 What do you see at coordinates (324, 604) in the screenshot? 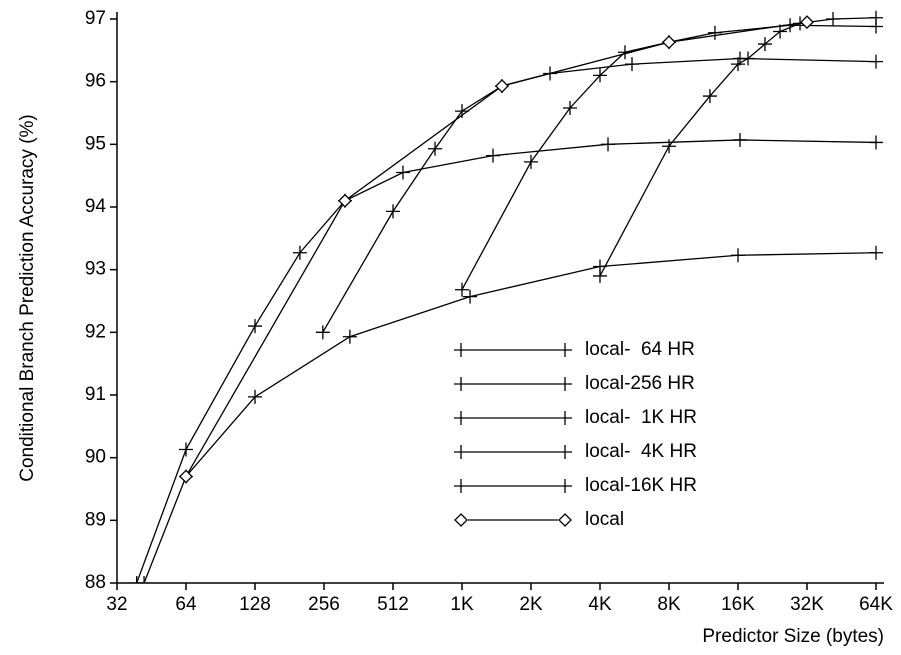
I see `x-tick-label: 256` at bounding box center [324, 604].